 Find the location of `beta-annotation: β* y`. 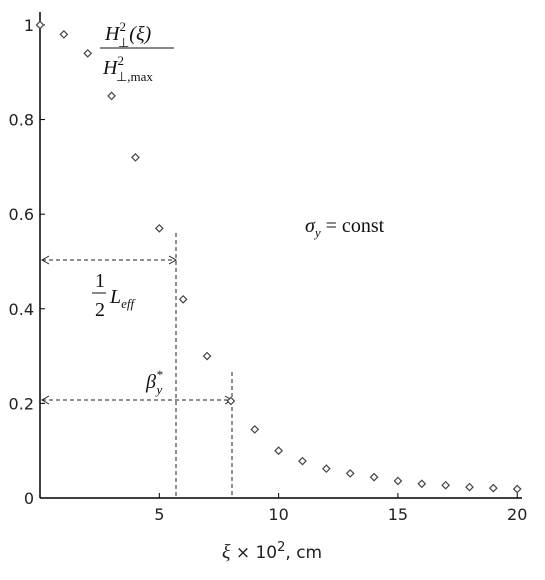

beta-annotation: β* y is located at coordinates (154, 382).